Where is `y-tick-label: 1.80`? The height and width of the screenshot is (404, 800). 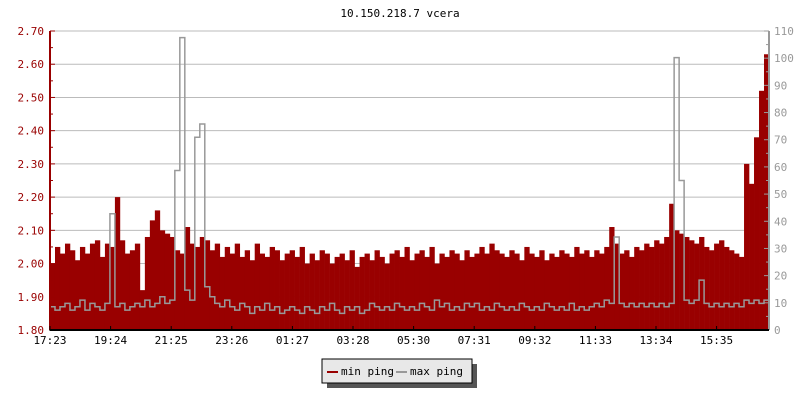
y-tick-label: 1.80 is located at coordinates (31, 330).